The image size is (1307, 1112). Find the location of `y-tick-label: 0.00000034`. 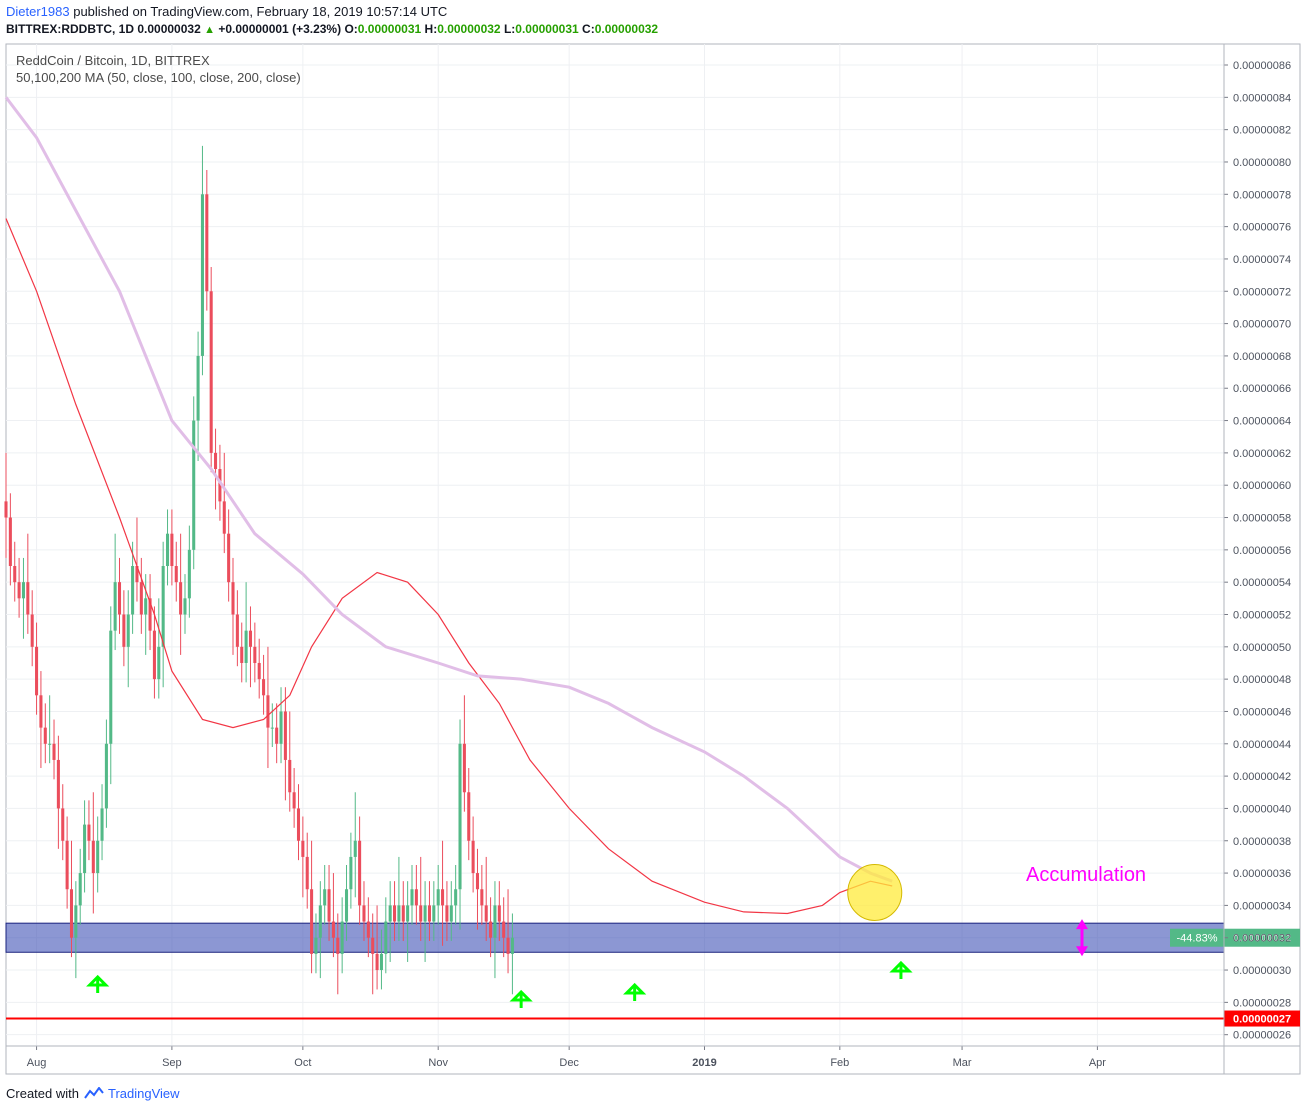

y-tick-label: 0.00000034 is located at coordinates (1262, 906).